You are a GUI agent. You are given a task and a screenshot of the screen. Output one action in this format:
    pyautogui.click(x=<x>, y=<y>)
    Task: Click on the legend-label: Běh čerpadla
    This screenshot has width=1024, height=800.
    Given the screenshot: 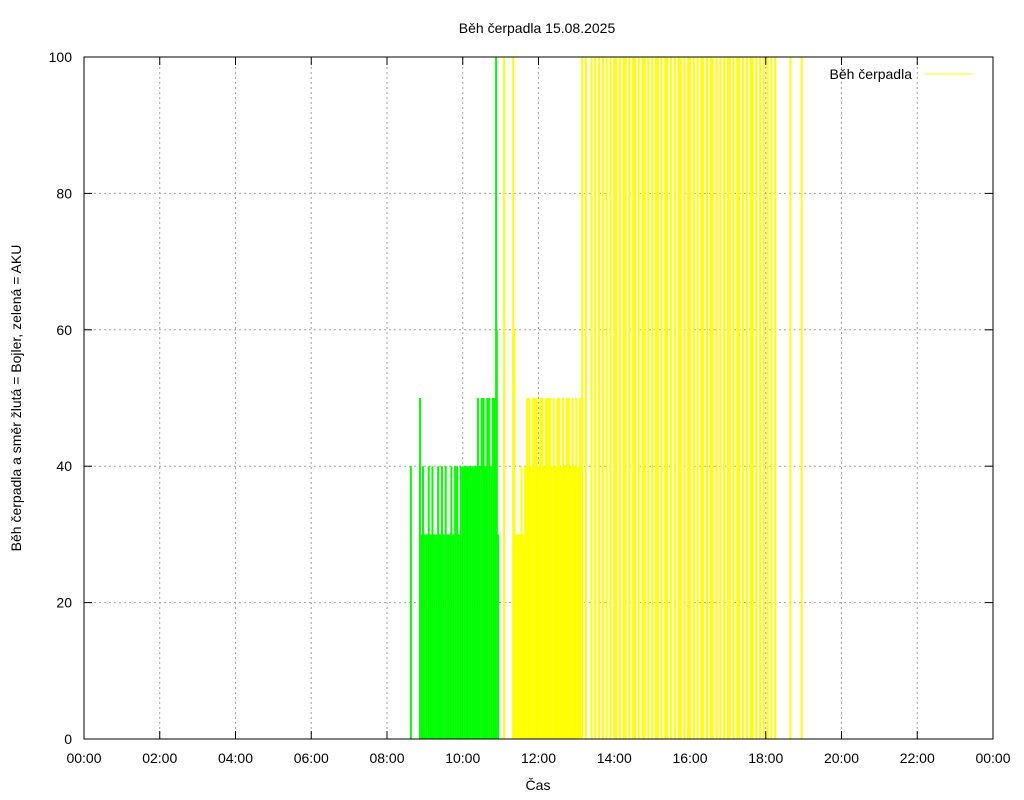 What is the action you would take?
    pyautogui.click(x=870, y=74)
    